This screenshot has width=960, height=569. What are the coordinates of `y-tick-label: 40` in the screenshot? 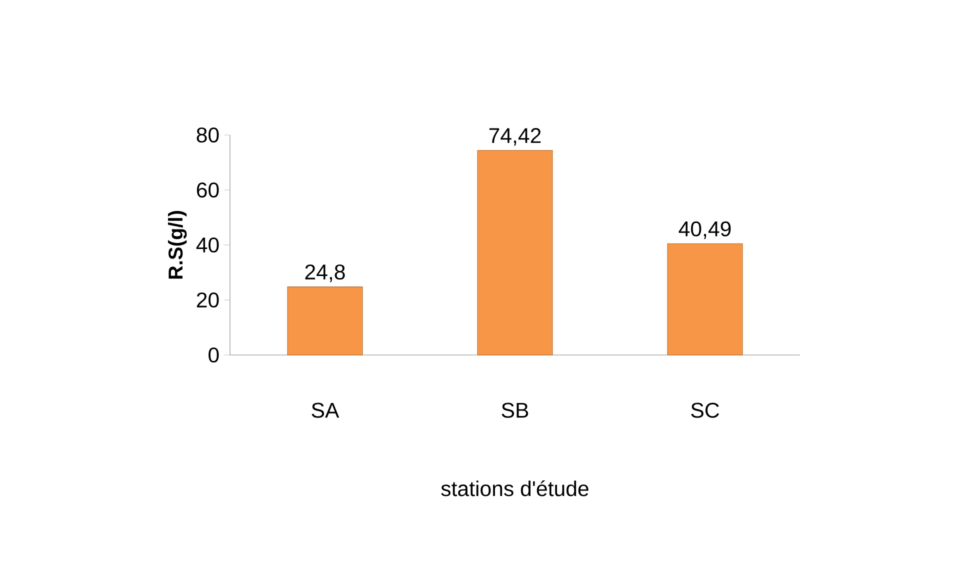 It's located at (207, 245).